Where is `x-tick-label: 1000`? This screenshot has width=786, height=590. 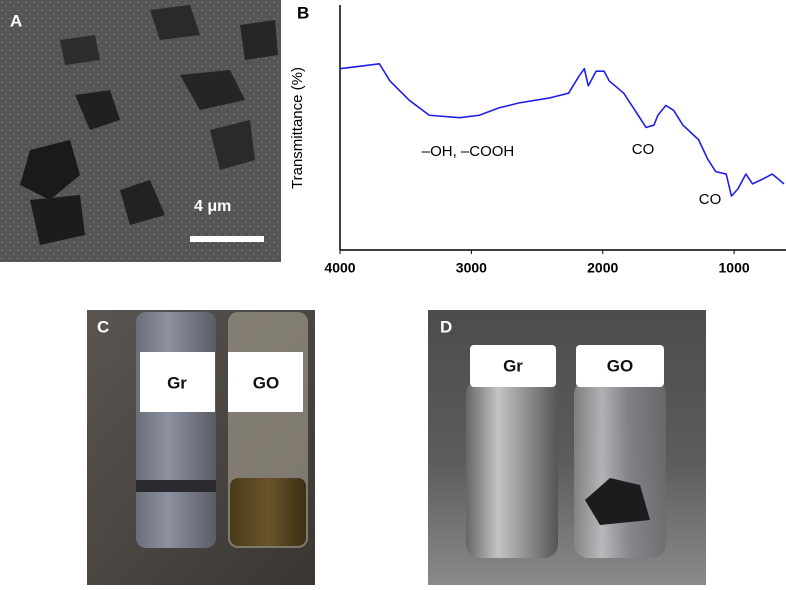 x-tick-label: 1000 is located at coordinates (734, 268).